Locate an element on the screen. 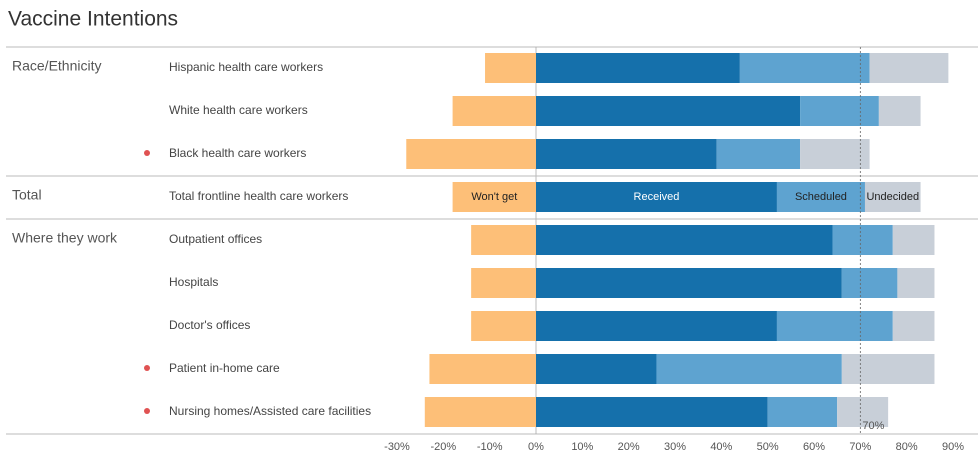 The height and width of the screenshot is (466, 978). group-label: Race/Ethnicity is located at coordinates (56, 66).